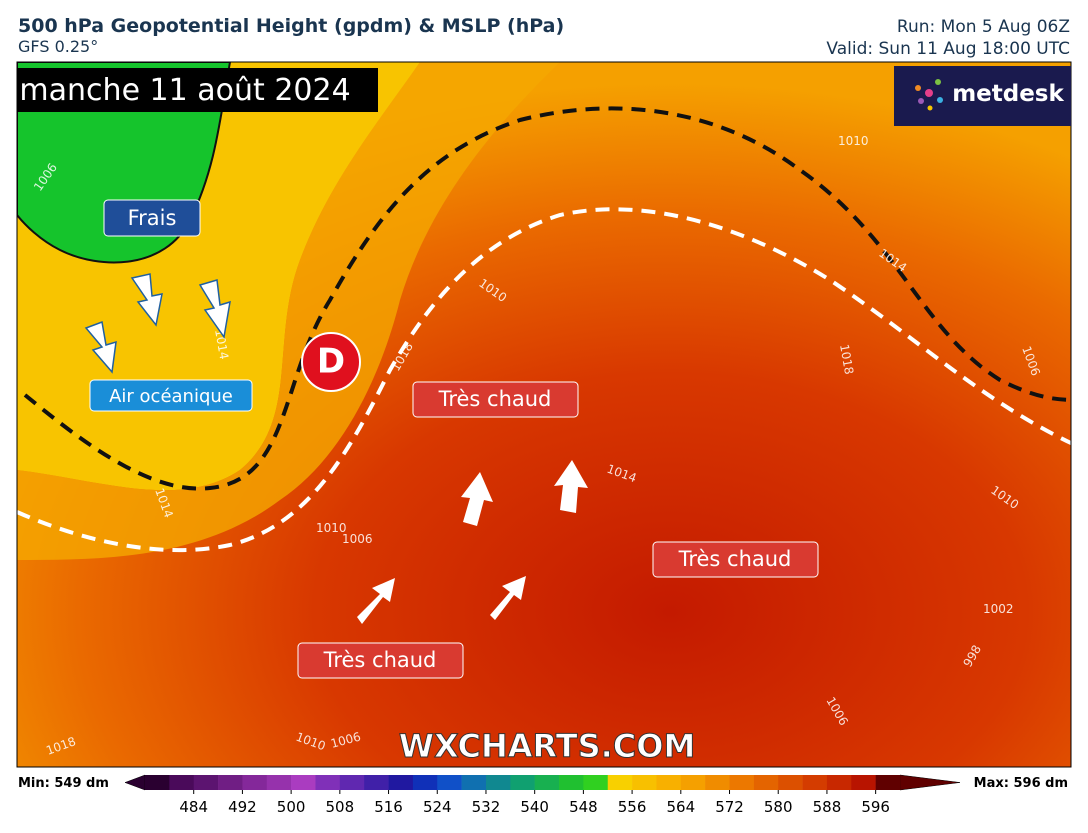 The height and width of the screenshot is (833, 1088). Describe the element at coordinates (175, 90) in the screenshot. I see `date-banner: Dimanche 11 août 2024` at that location.